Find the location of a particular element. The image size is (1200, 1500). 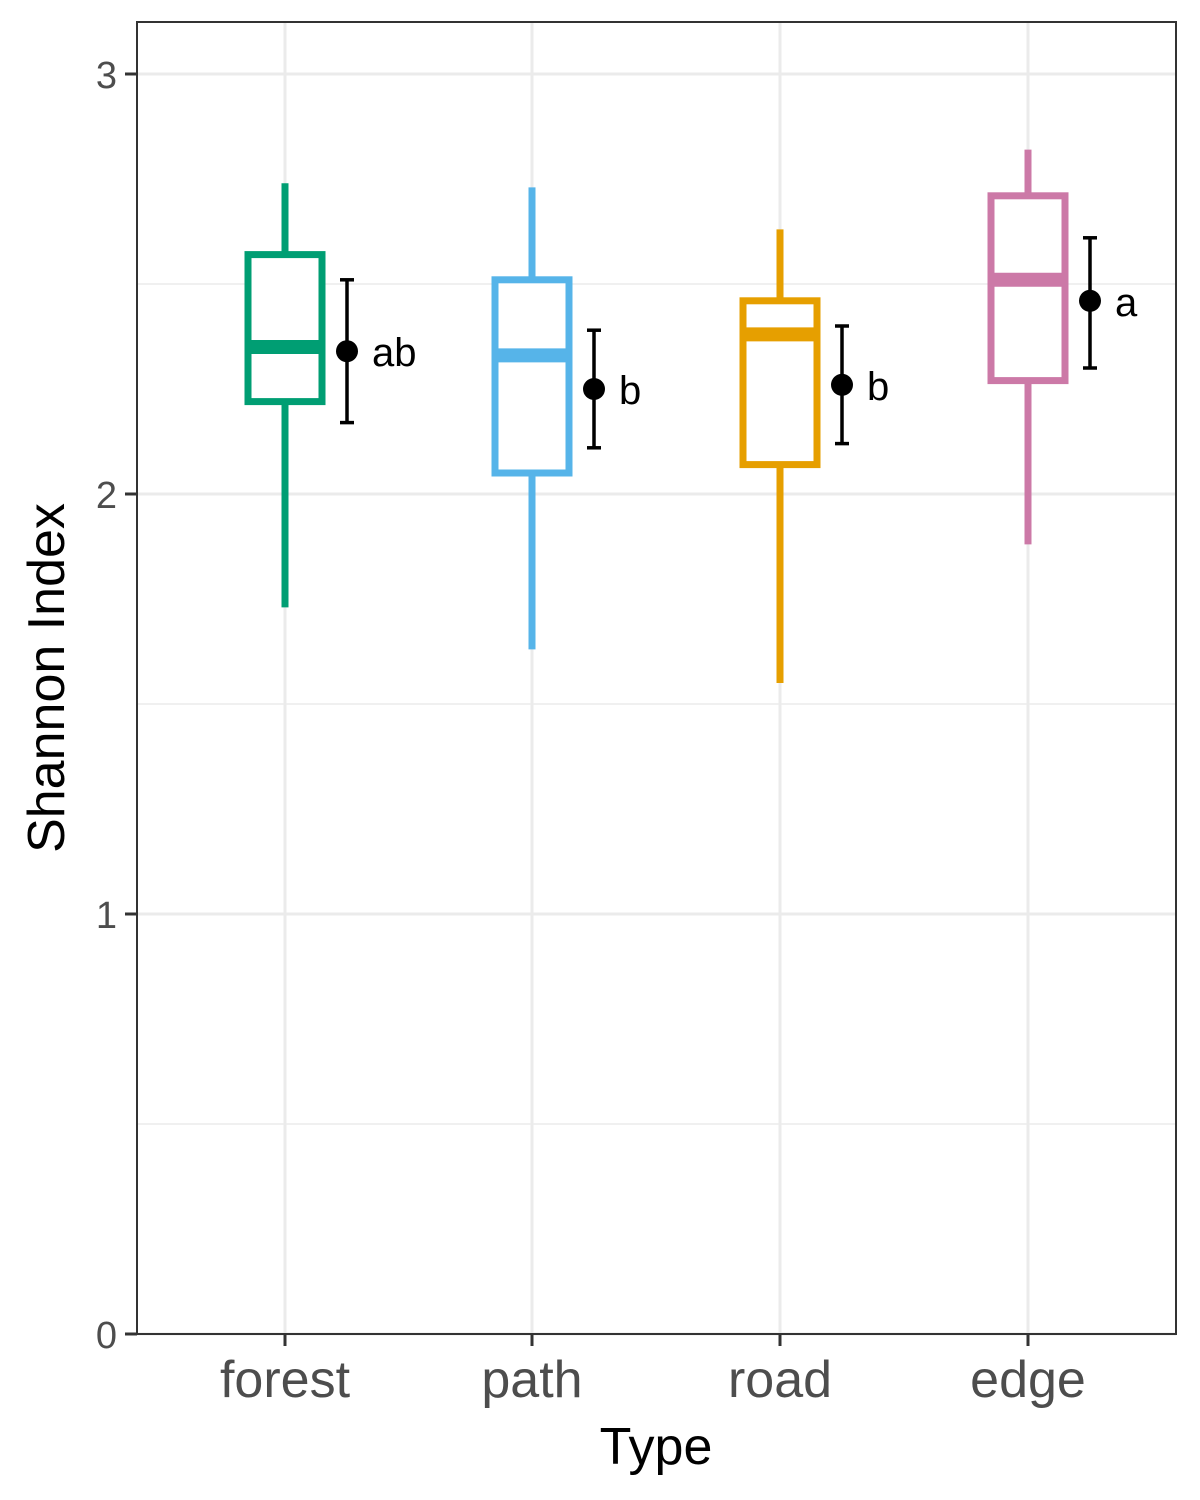

boxplot-road is located at coordinates (780, 456).